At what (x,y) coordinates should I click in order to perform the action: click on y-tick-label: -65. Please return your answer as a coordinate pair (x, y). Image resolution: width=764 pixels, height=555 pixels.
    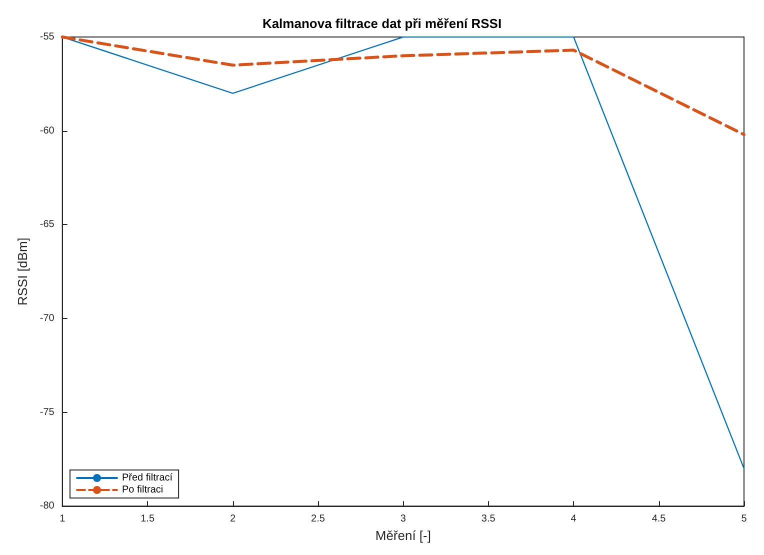
    Looking at the image, I should click on (47, 224).